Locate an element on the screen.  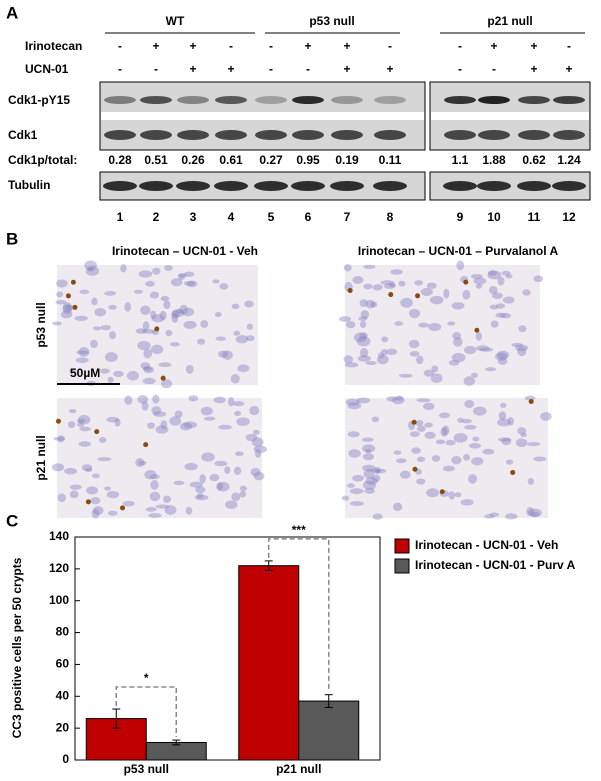
ratio-value: 1.1 is located at coordinates (460, 160).